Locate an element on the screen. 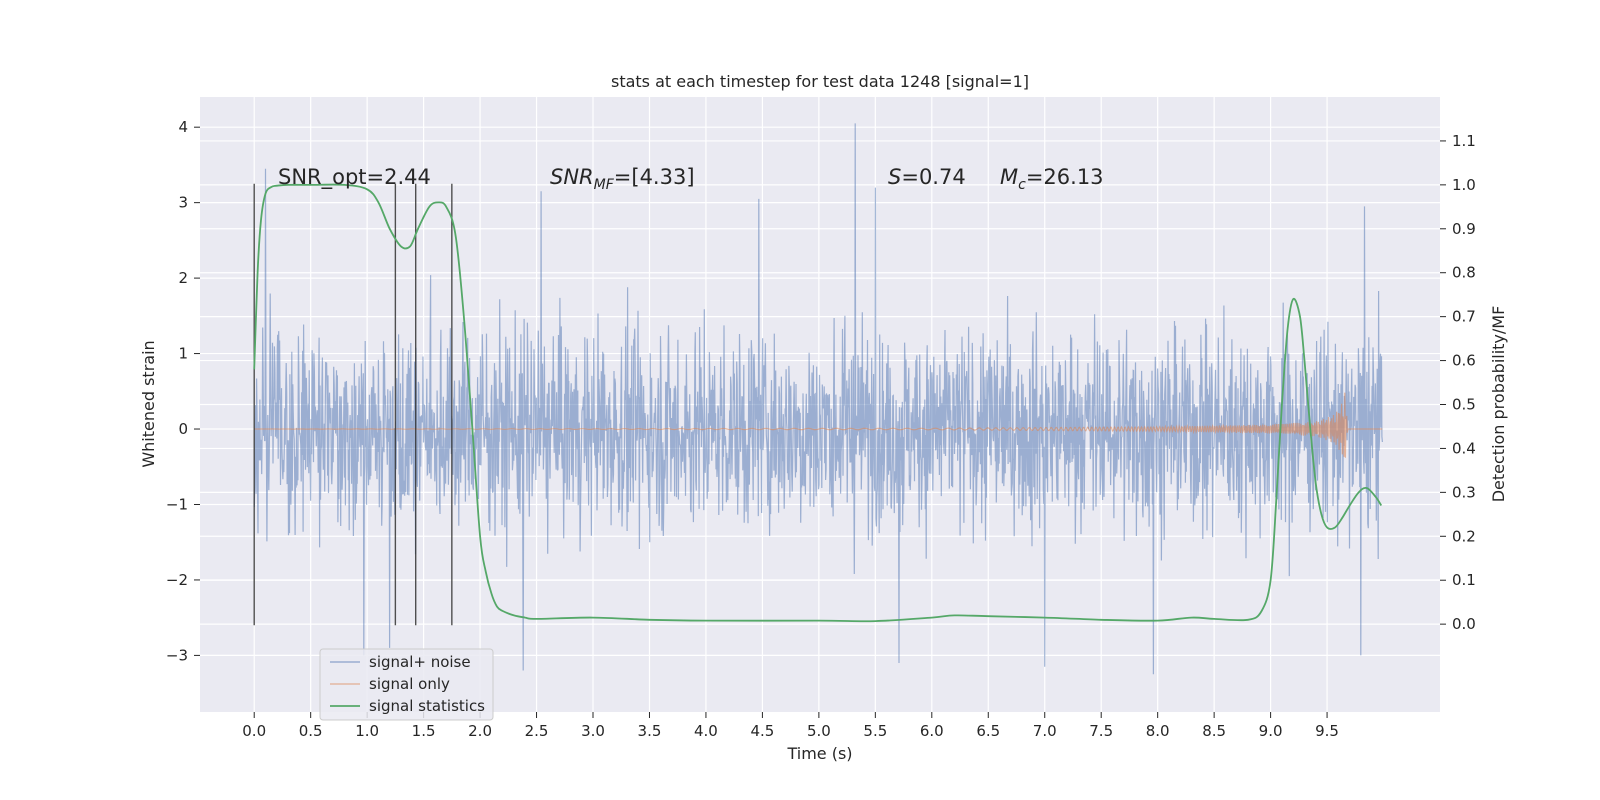 The height and width of the screenshot is (800, 1600). x-tick-label: 5.0 is located at coordinates (819, 731).